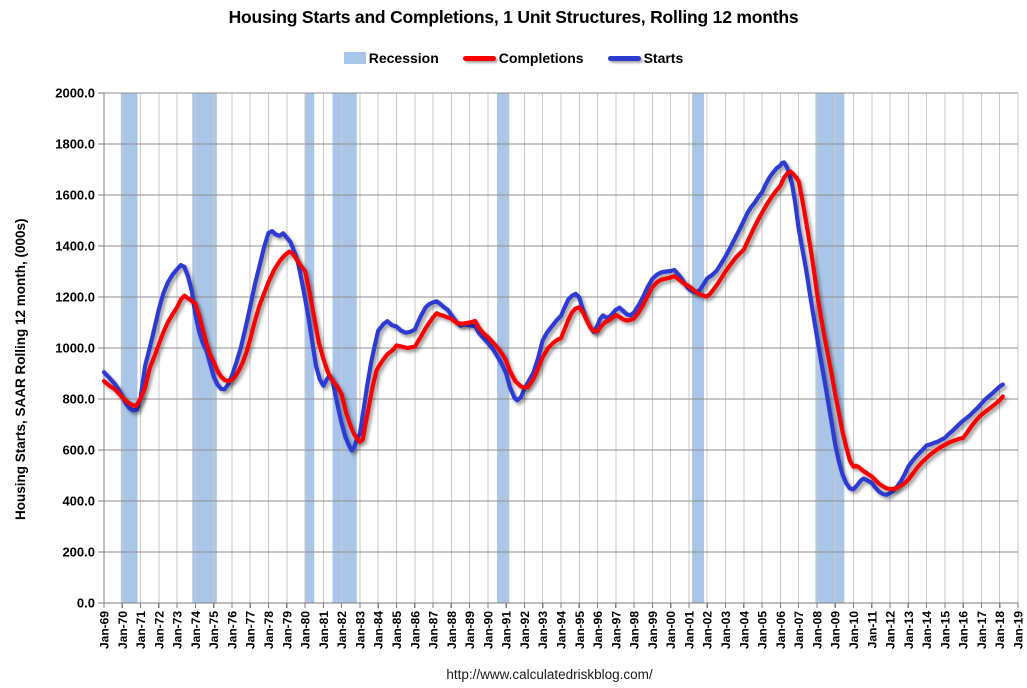 The height and width of the screenshot is (688, 1027). Describe the element at coordinates (479, 58) in the screenshot. I see `completions-line-icon` at that location.